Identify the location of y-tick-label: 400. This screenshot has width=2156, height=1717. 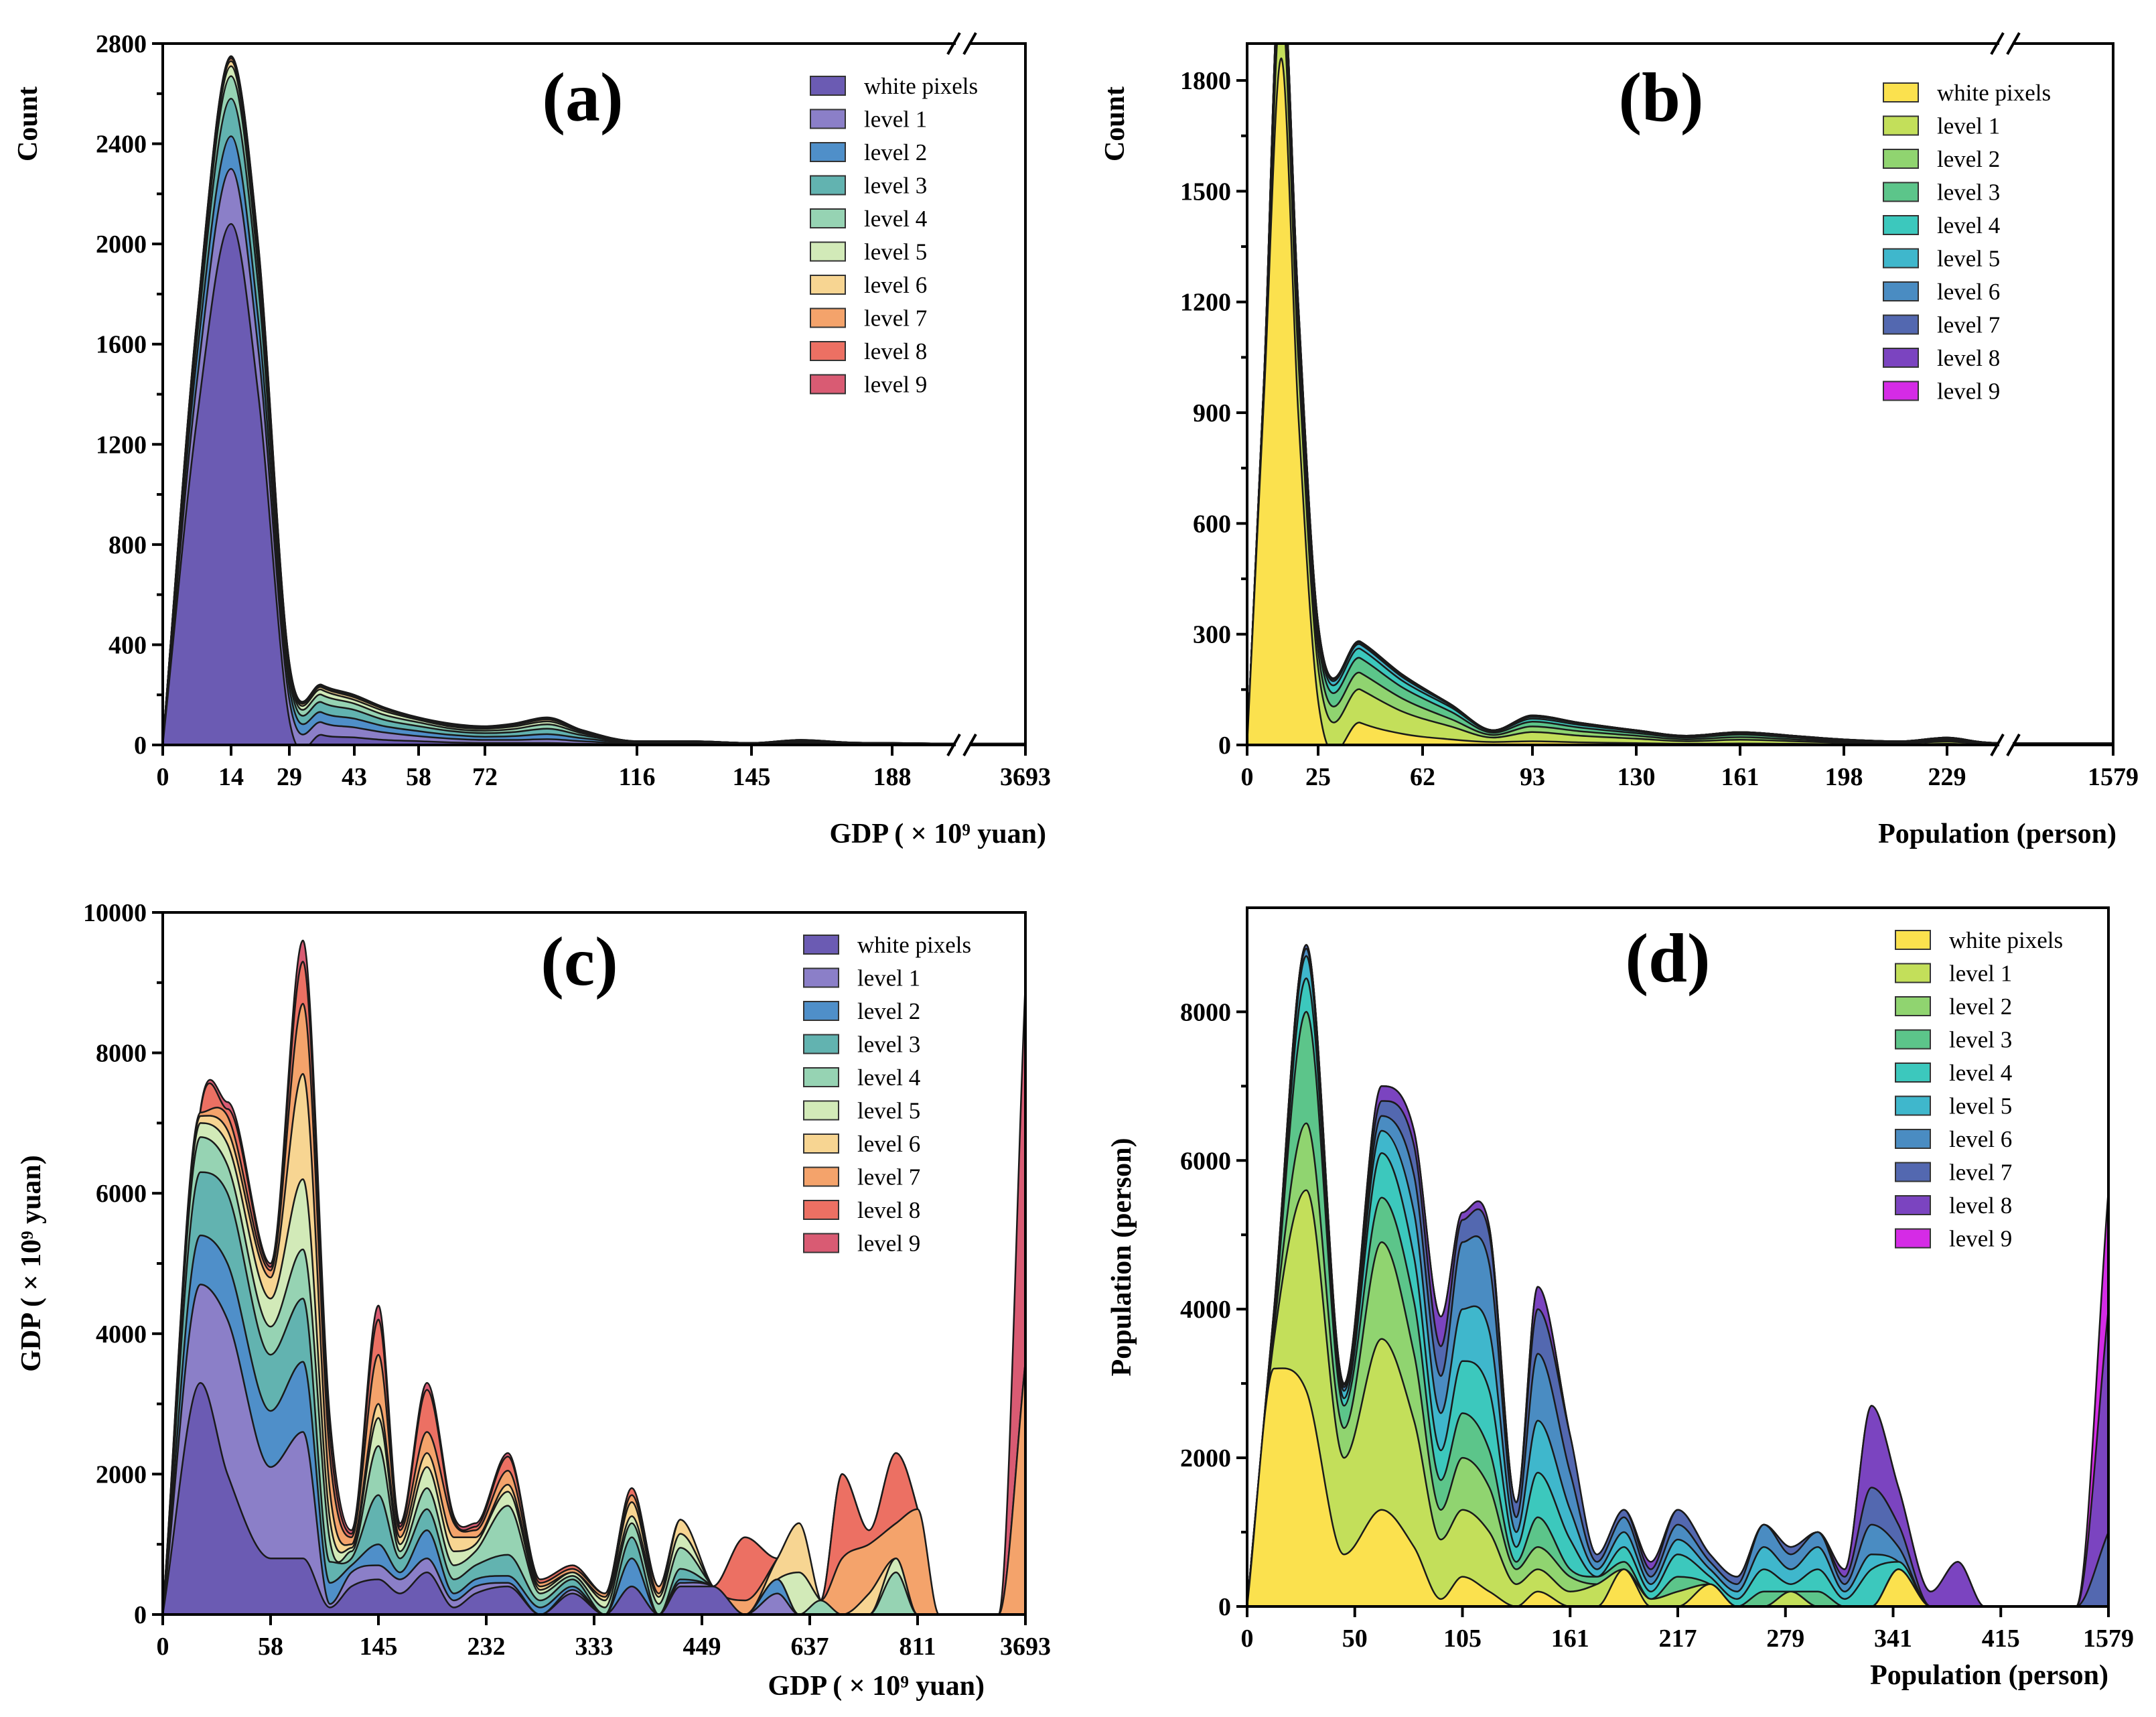
(128, 645).